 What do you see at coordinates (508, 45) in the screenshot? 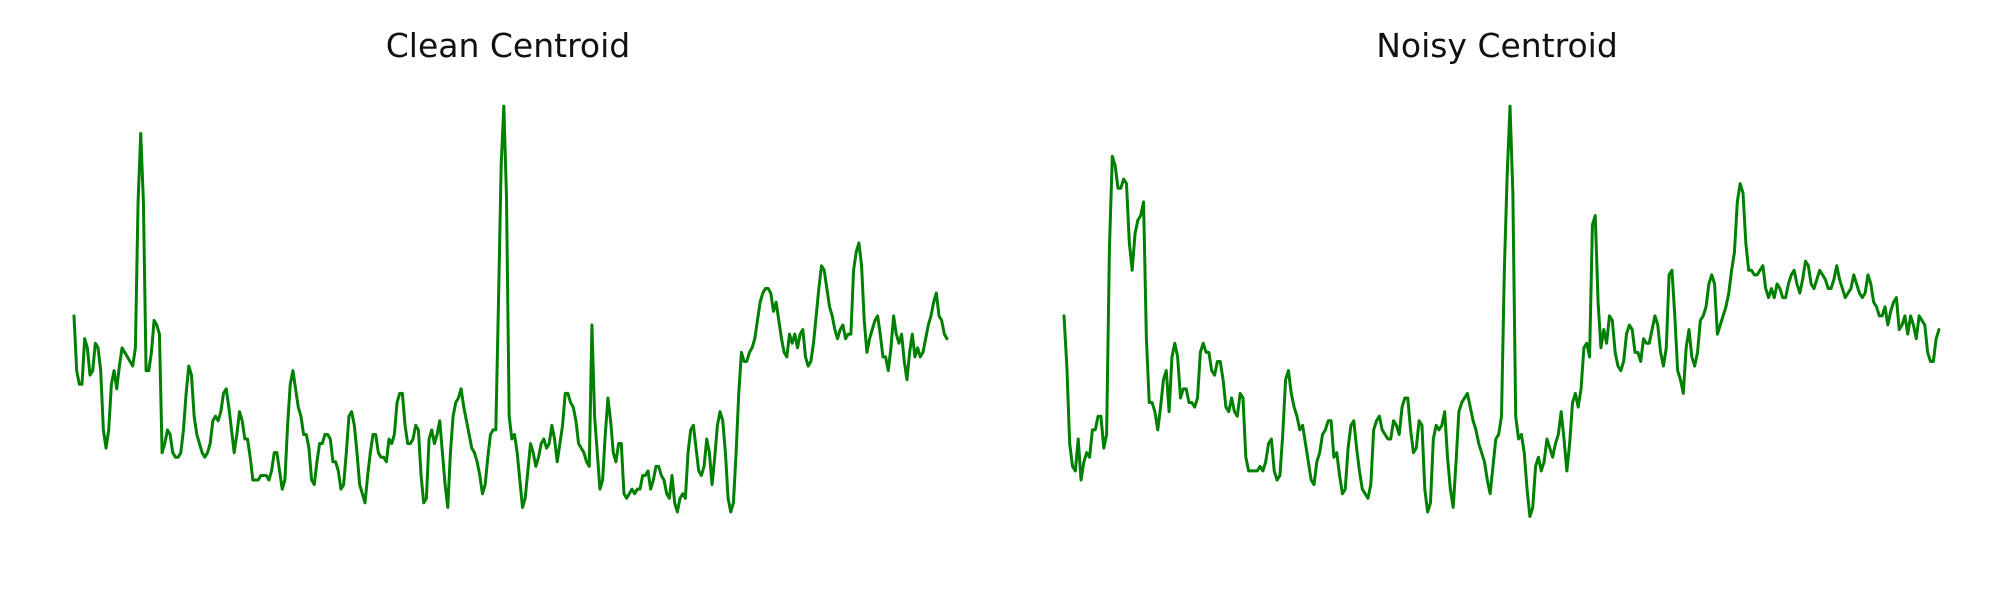
I see `chart-title-clean: Clean Centroid` at bounding box center [508, 45].